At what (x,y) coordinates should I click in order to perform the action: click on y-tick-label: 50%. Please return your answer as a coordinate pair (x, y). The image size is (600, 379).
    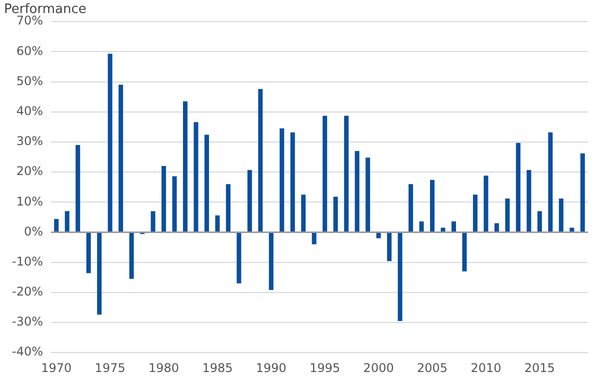
    Looking at the image, I should click on (29, 81).